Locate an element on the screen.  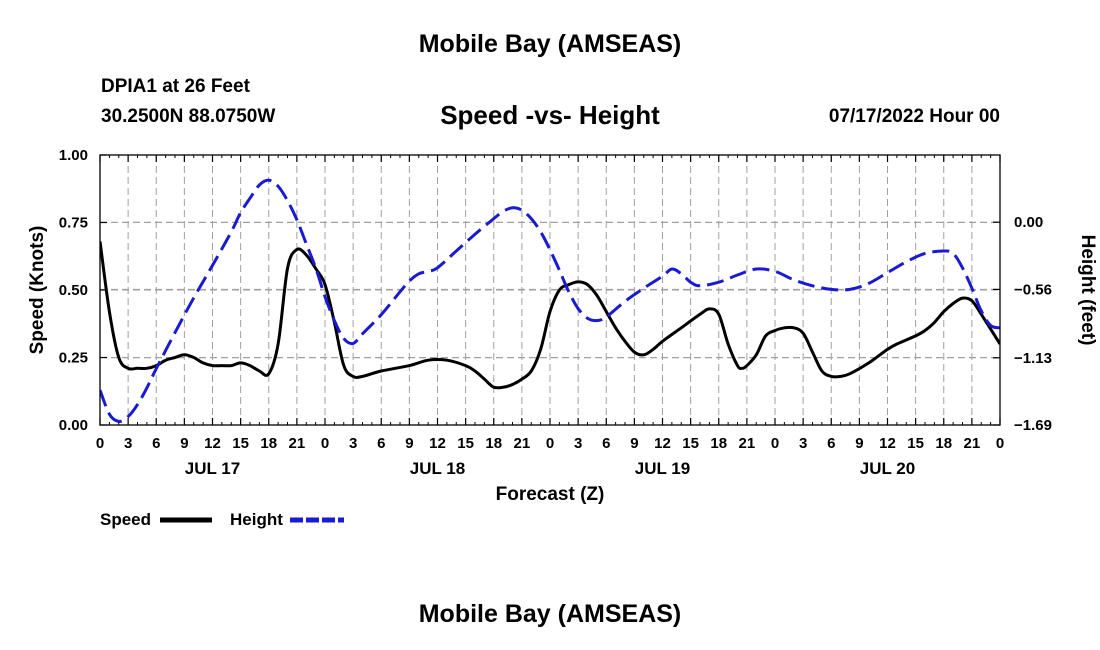
date-label: JUL 19 is located at coordinates (662, 468).